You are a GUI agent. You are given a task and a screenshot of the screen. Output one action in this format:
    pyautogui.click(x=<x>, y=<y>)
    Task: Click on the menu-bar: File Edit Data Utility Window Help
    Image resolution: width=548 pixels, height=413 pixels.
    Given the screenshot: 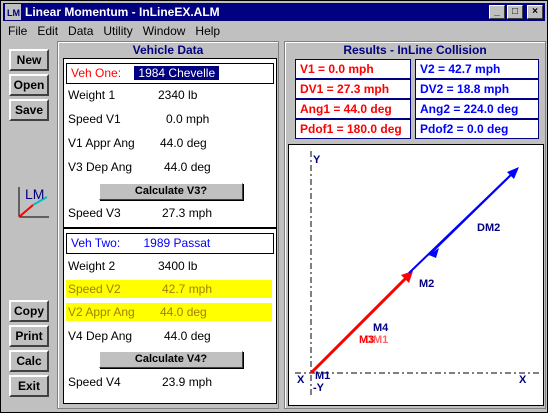 What is the action you would take?
    pyautogui.click(x=274, y=31)
    